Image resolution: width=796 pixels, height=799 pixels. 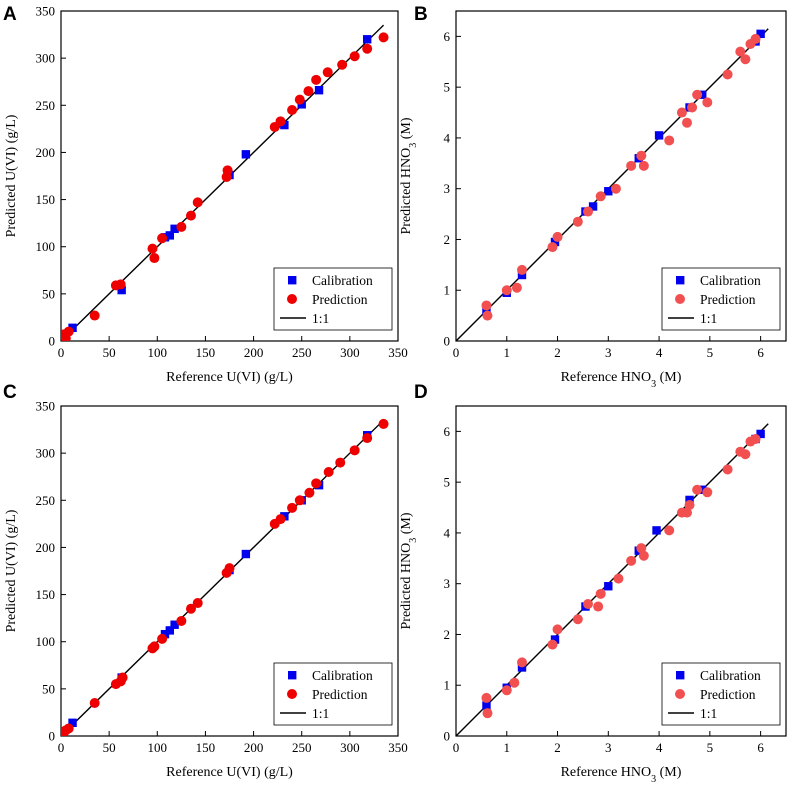 I want to click on legend-calibration-label: Calibration, so click(x=730, y=280).